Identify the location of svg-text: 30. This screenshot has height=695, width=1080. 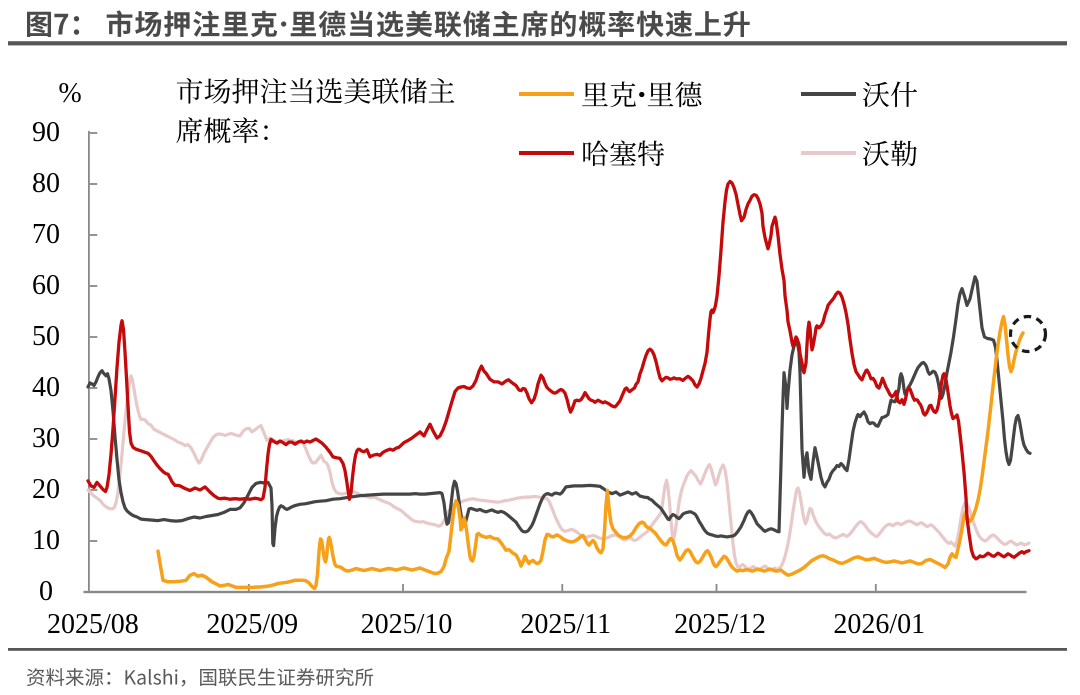
(46, 438).